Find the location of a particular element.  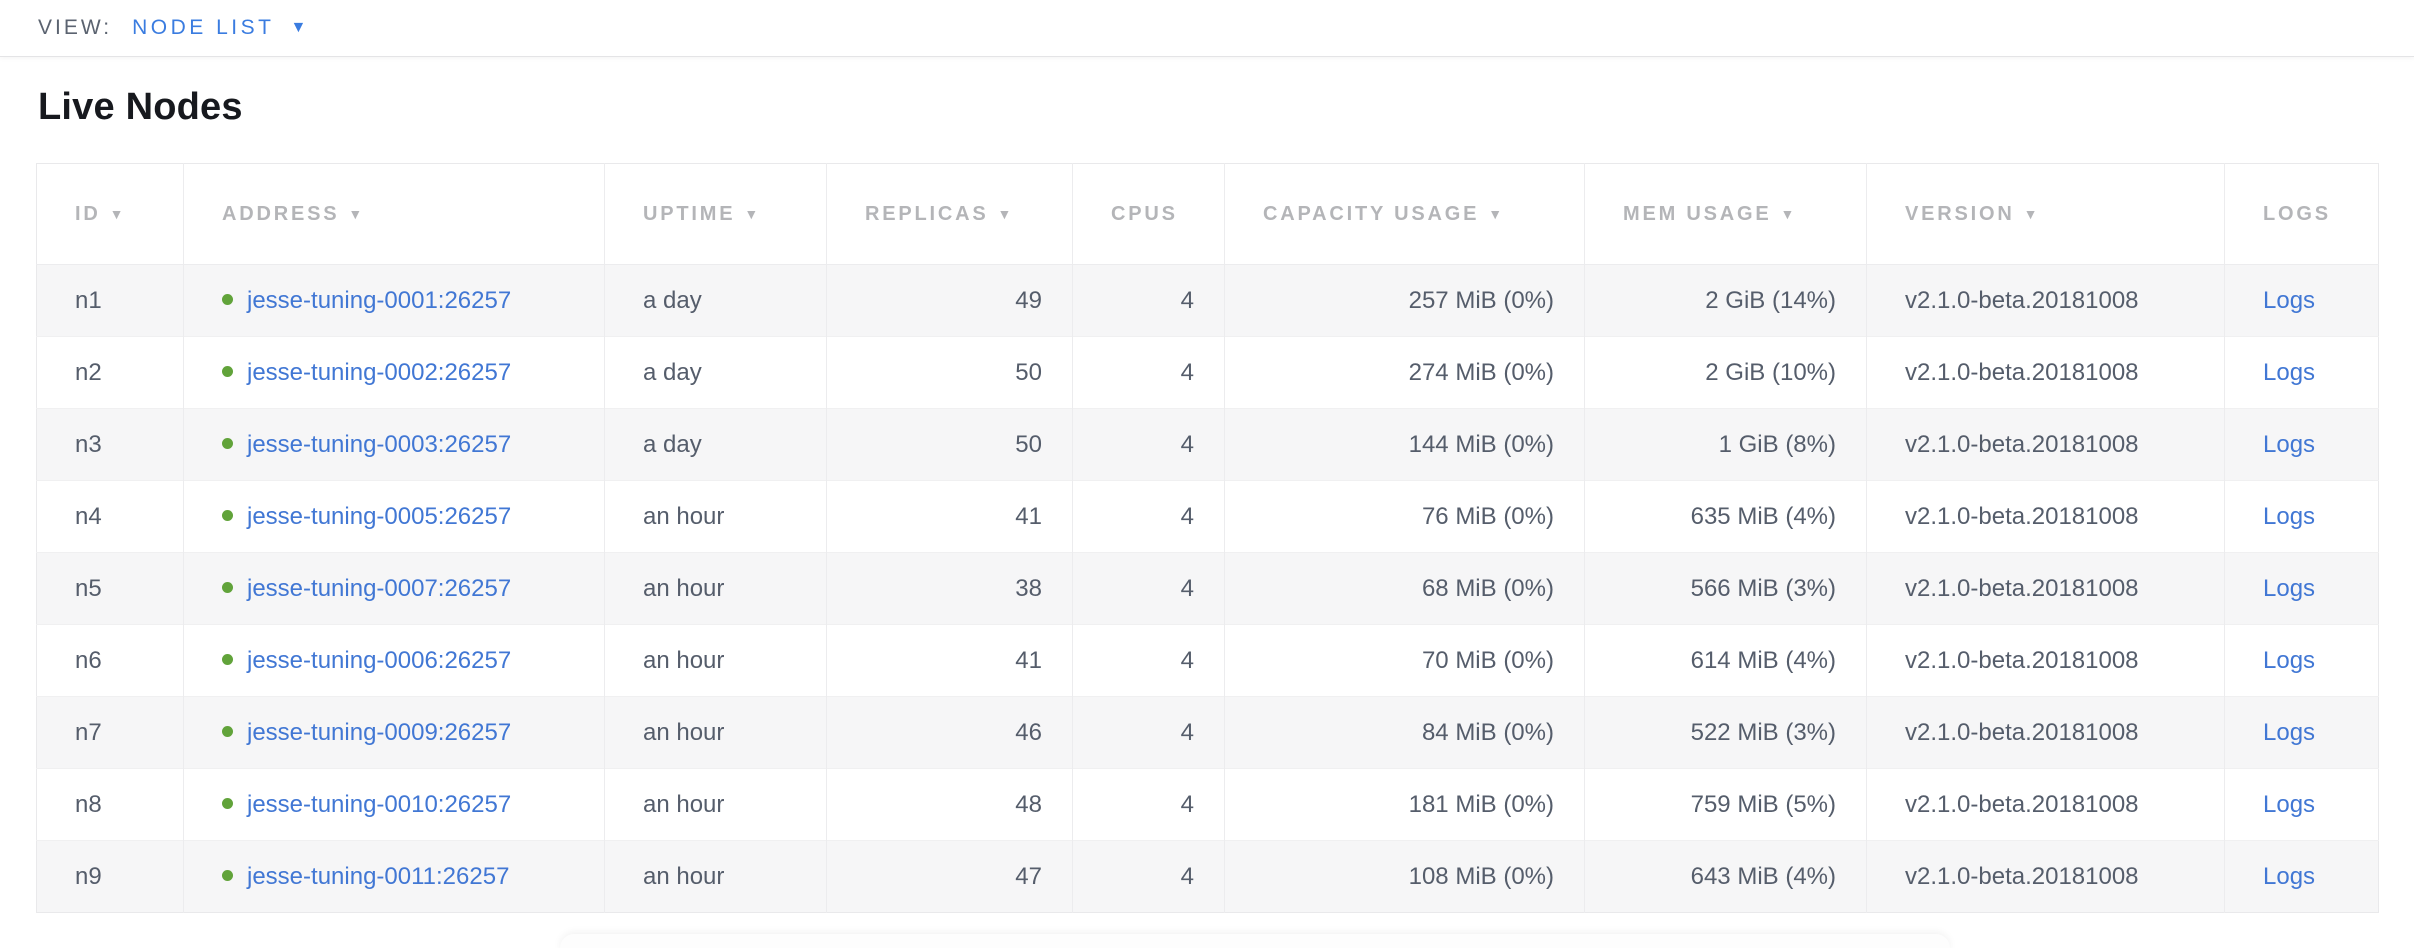

cell-id: n3 is located at coordinates (110, 444).